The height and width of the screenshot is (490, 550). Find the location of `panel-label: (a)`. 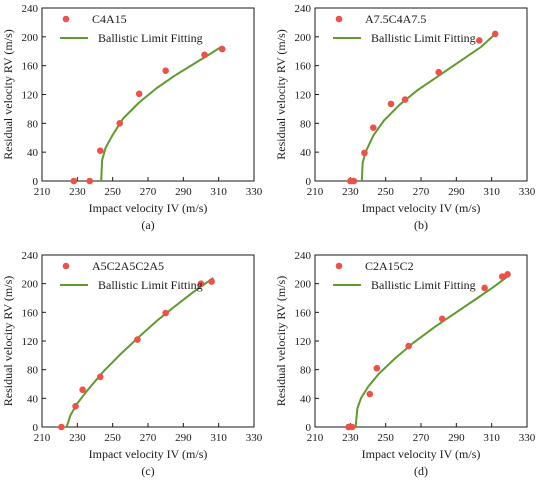

panel-label: (a) is located at coordinates (147, 225).